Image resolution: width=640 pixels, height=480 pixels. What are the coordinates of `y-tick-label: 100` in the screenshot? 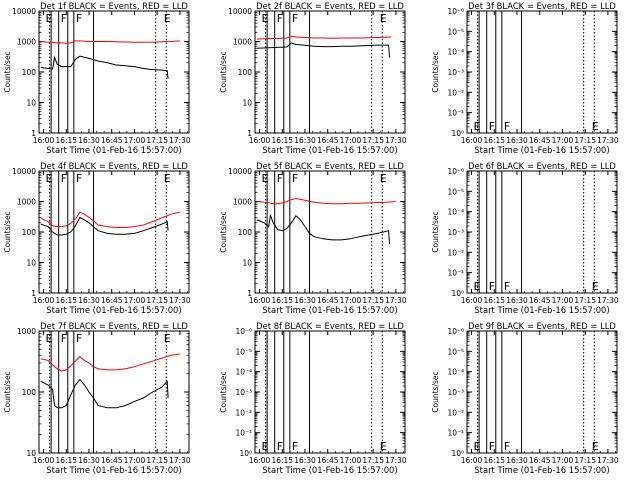 It's located at (29, 72).